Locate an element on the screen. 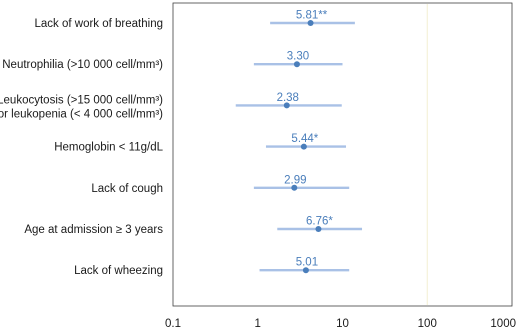 Image resolution: width=517 pixels, height=329 pixels. row-label: Lack of work of breathing is located at coordinates (99, 24).